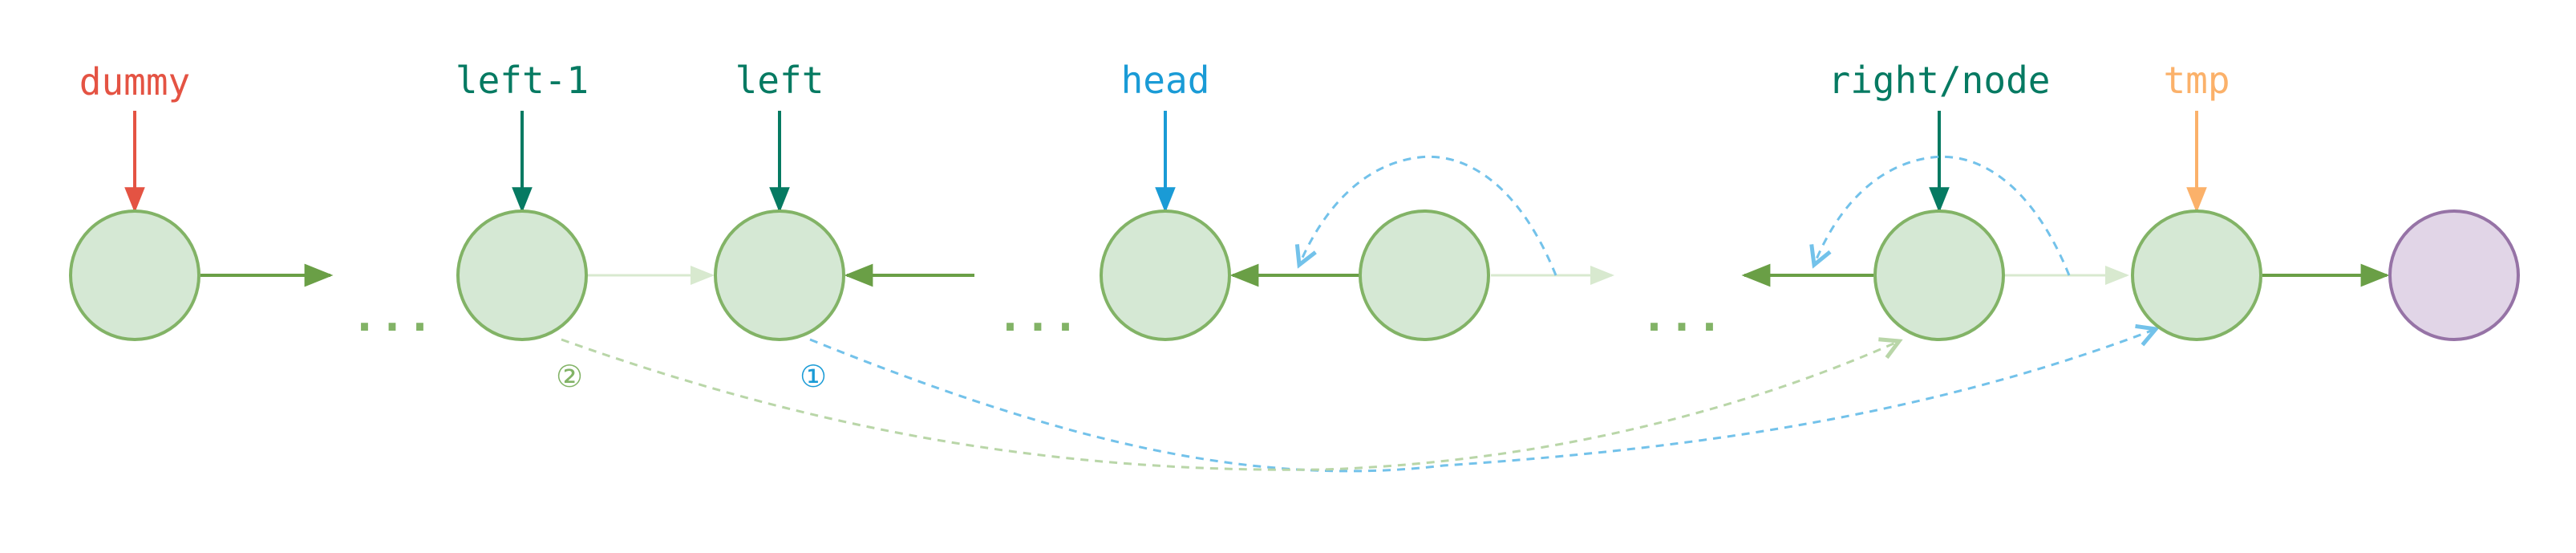 This screenshot has height=553, width=2576. Describe the element at coordinates (1165, 275) in the screenshot. I see `node-head` at that location.